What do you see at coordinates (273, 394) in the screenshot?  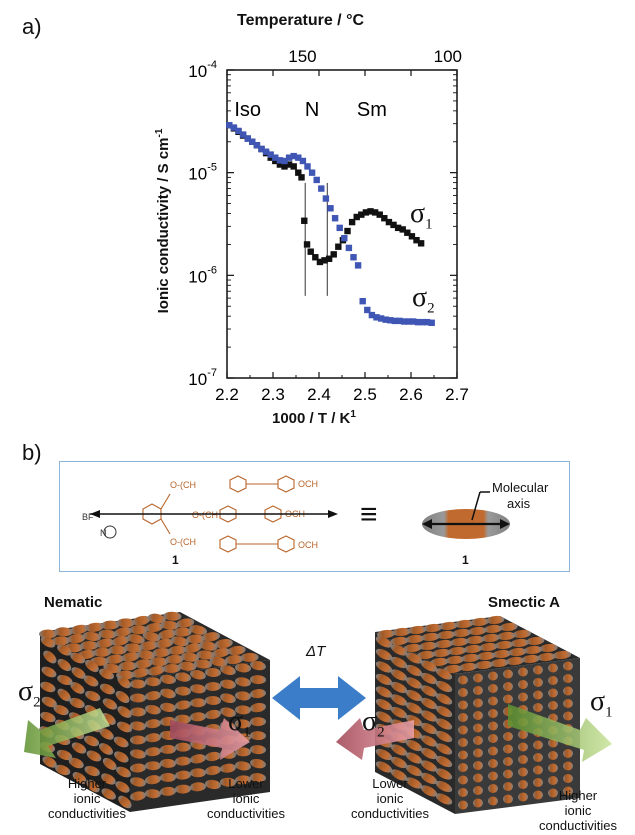 I see `x-tick-label: 2.3` at bounding box center [273, 394].